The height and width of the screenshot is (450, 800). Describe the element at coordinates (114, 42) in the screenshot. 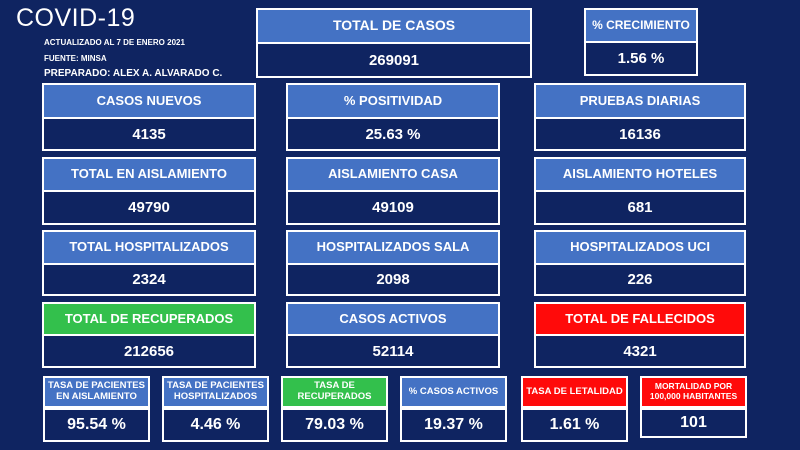

I see `updated-date: ACTUALIZADO AL 7 DE ENERO 2021` at that location.